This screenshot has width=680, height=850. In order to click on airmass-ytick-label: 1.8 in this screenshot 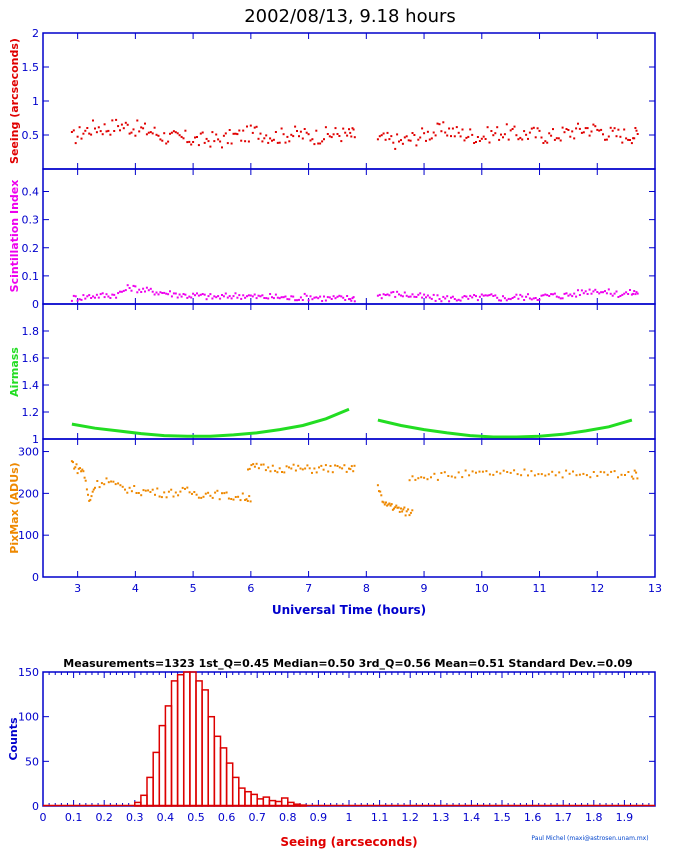, I will do `click(31, 331)`.